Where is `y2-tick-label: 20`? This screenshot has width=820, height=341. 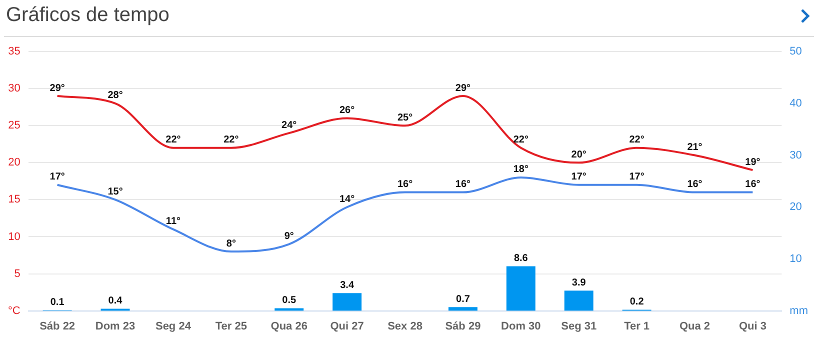 y2-tick-label: 20 is located at coordinates (796, 207).